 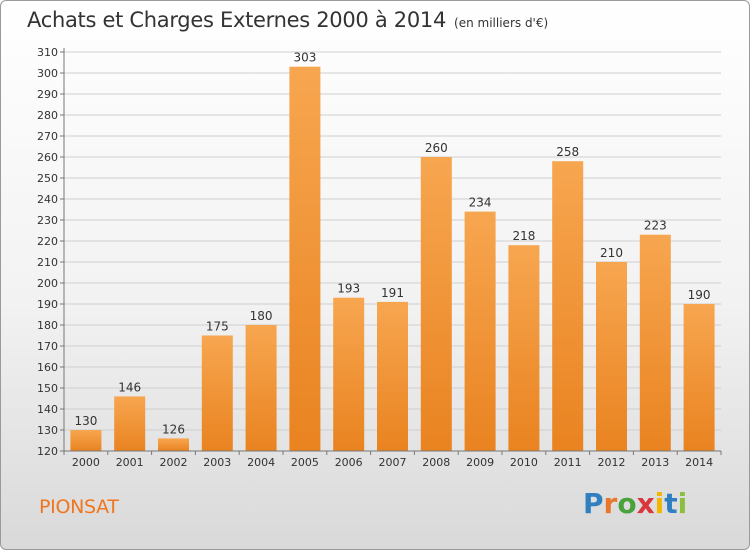 I want to click on y-tick-label: 230, so click(x=47, y=220).